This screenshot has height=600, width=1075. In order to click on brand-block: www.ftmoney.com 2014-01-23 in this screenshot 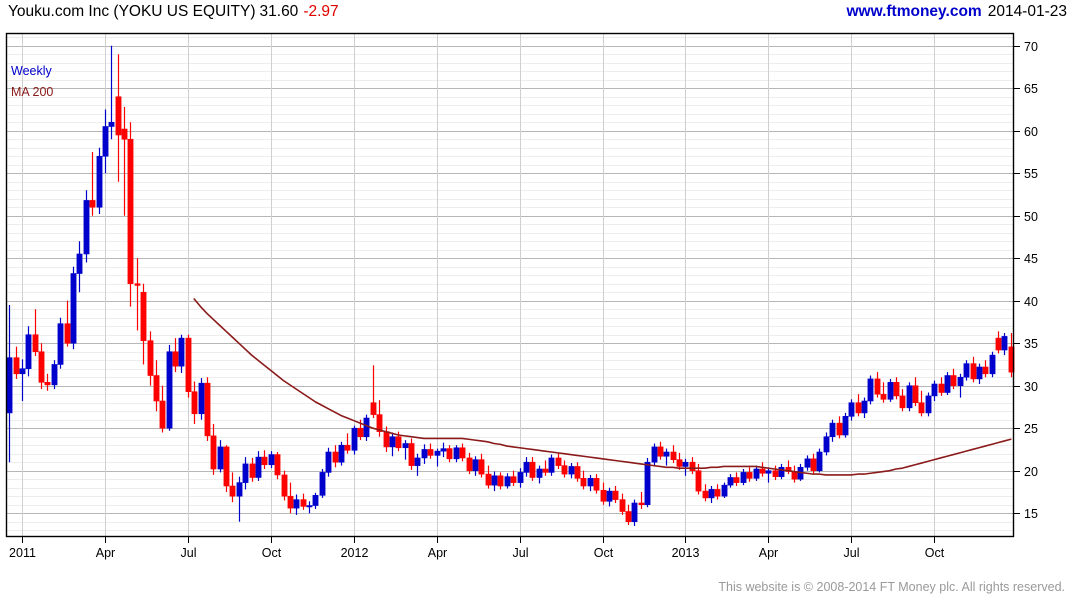, I will do `click(956, 12)`.